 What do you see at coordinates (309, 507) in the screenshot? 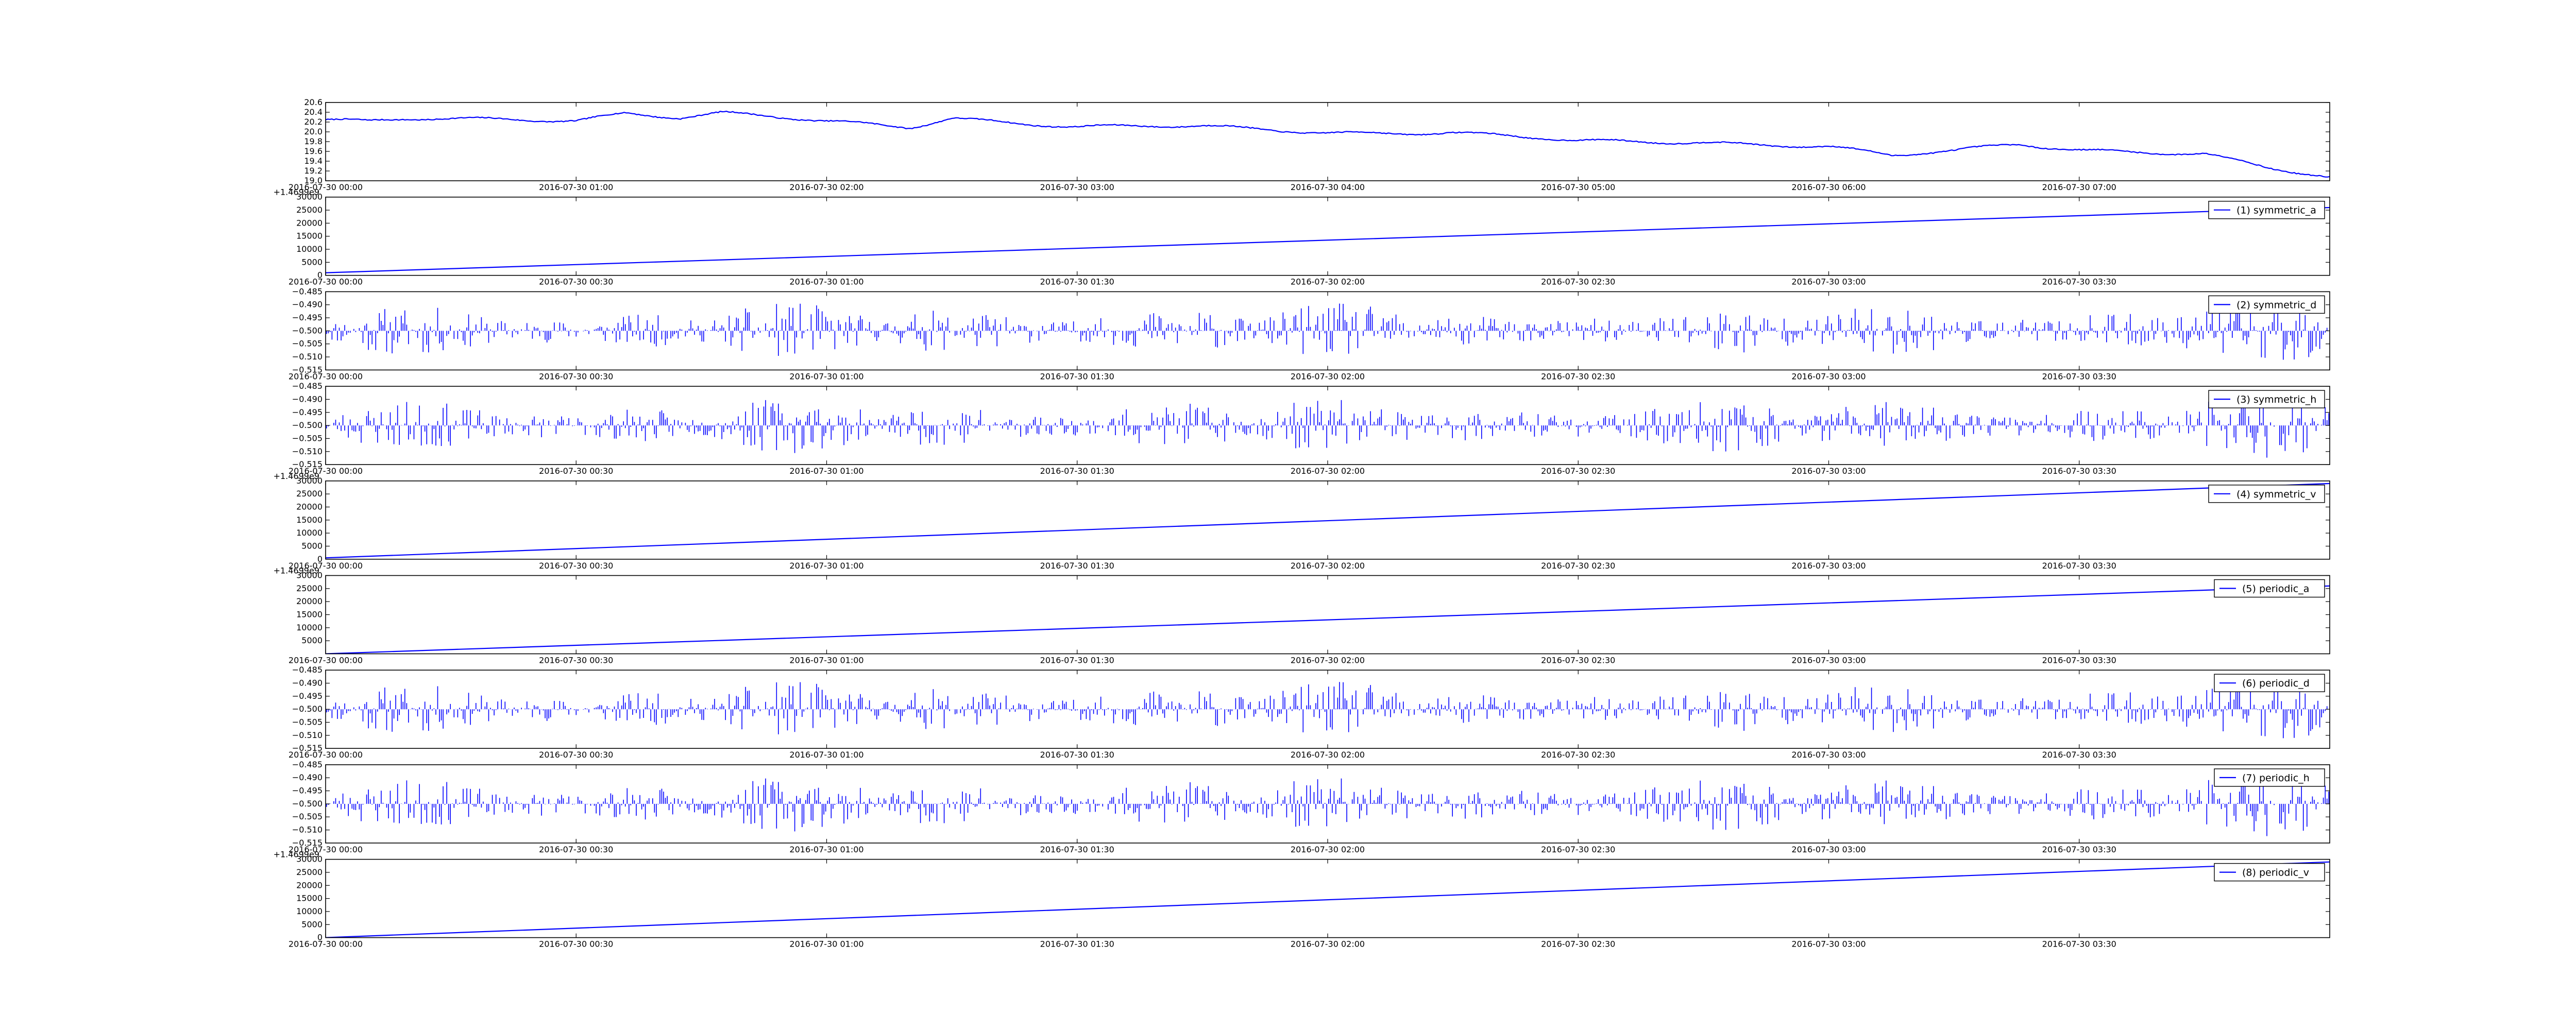
I see `y-tick-label: 20000` at bounding box center [309, 507].